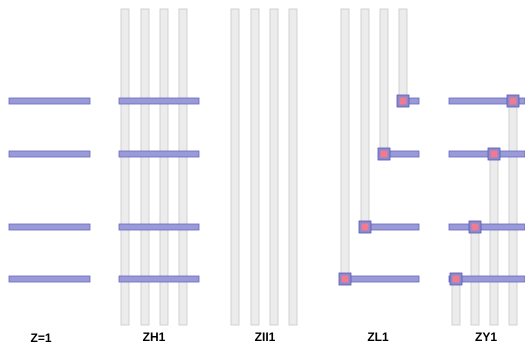 Image resolution: width=525 pixels, height=352 pixels. Describe the element at coordinates (485, 337) in the screenshot. I see `label-zy1: ZY1` at that location.